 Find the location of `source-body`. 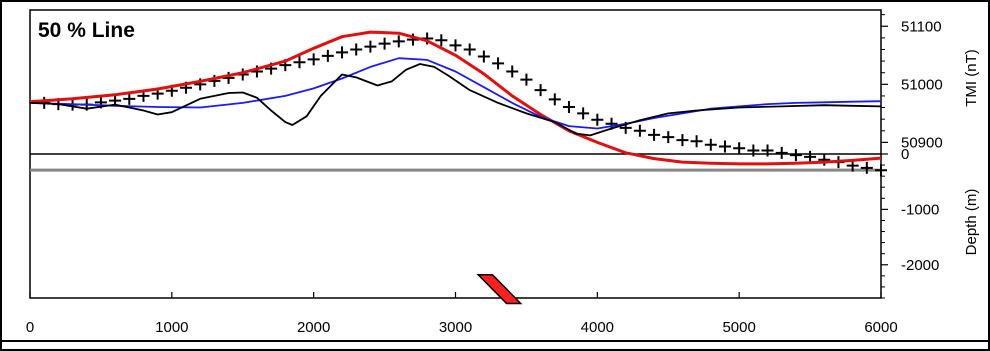

source-body is located at coordinates (499, 289).